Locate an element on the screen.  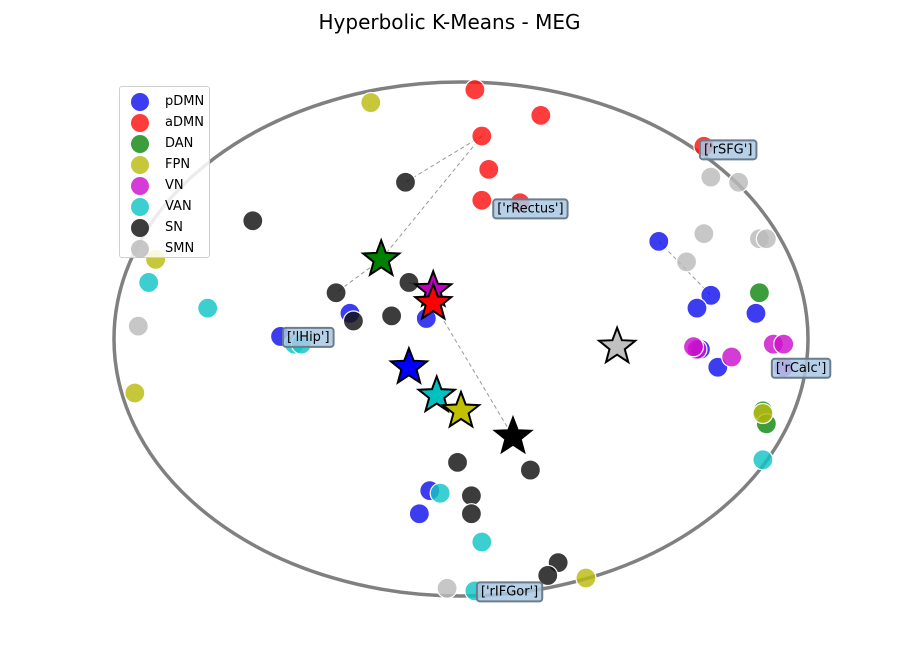
centroid-stars is located at coordinates (499, 346).